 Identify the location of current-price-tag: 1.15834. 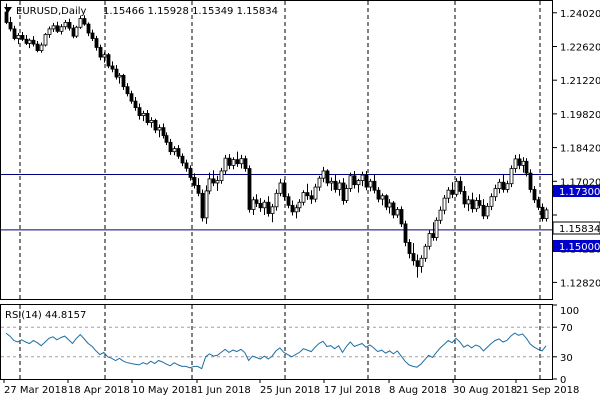
(579, 229).